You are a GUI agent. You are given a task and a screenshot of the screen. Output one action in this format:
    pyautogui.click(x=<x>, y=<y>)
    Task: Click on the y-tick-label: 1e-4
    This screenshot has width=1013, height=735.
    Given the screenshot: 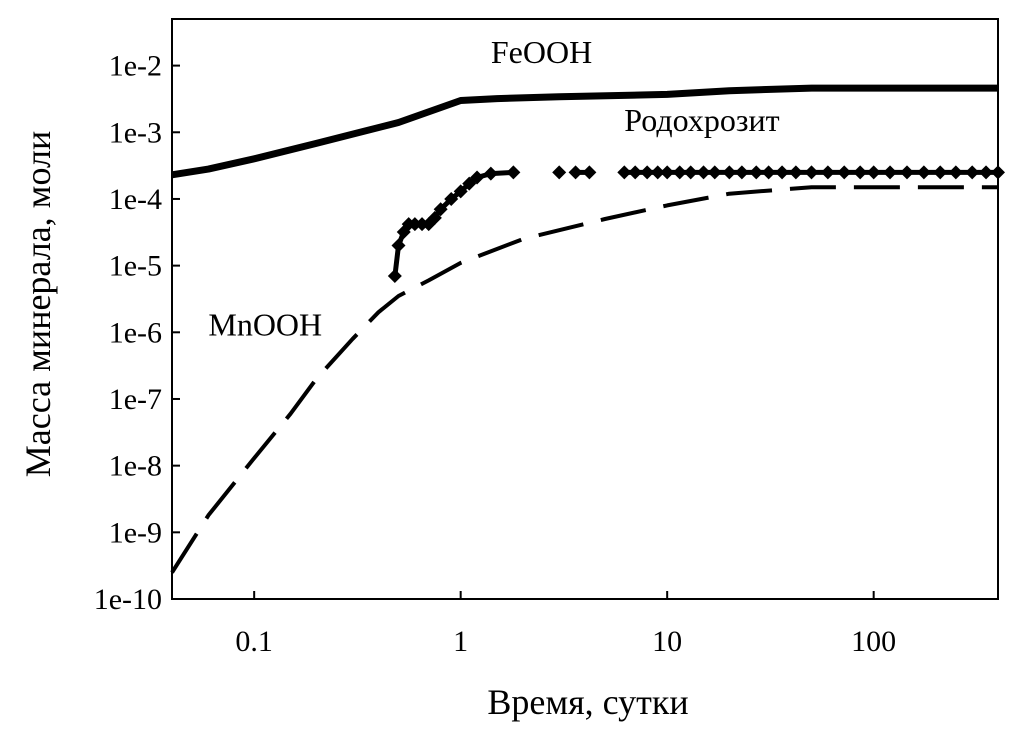 What is the action you would take?
    pyautogui.click(x=135, y=199)
    